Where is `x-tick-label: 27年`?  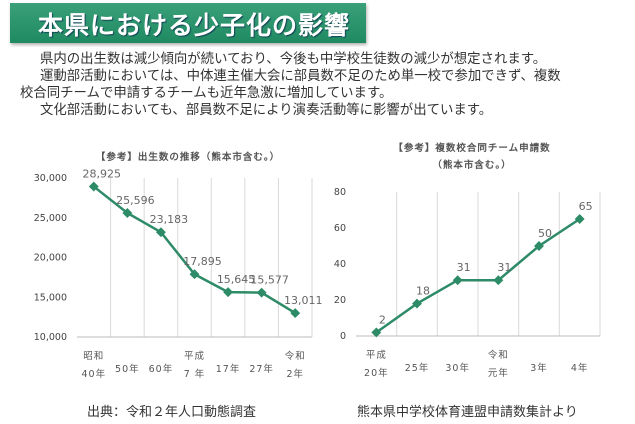 x-tick-label: 27年 is located at coordinates (261, 369).